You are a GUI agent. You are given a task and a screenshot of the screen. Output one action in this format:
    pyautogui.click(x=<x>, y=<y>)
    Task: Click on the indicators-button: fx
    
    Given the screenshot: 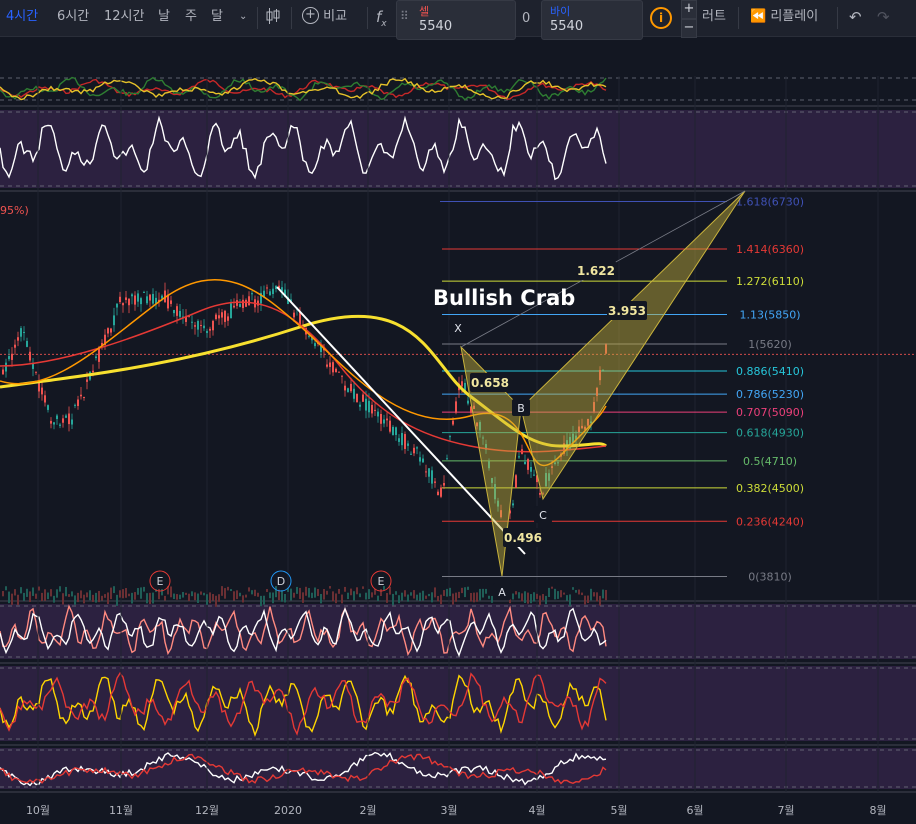 What is the action you would take?
    pyautogui.click(x=381, y=18)
    